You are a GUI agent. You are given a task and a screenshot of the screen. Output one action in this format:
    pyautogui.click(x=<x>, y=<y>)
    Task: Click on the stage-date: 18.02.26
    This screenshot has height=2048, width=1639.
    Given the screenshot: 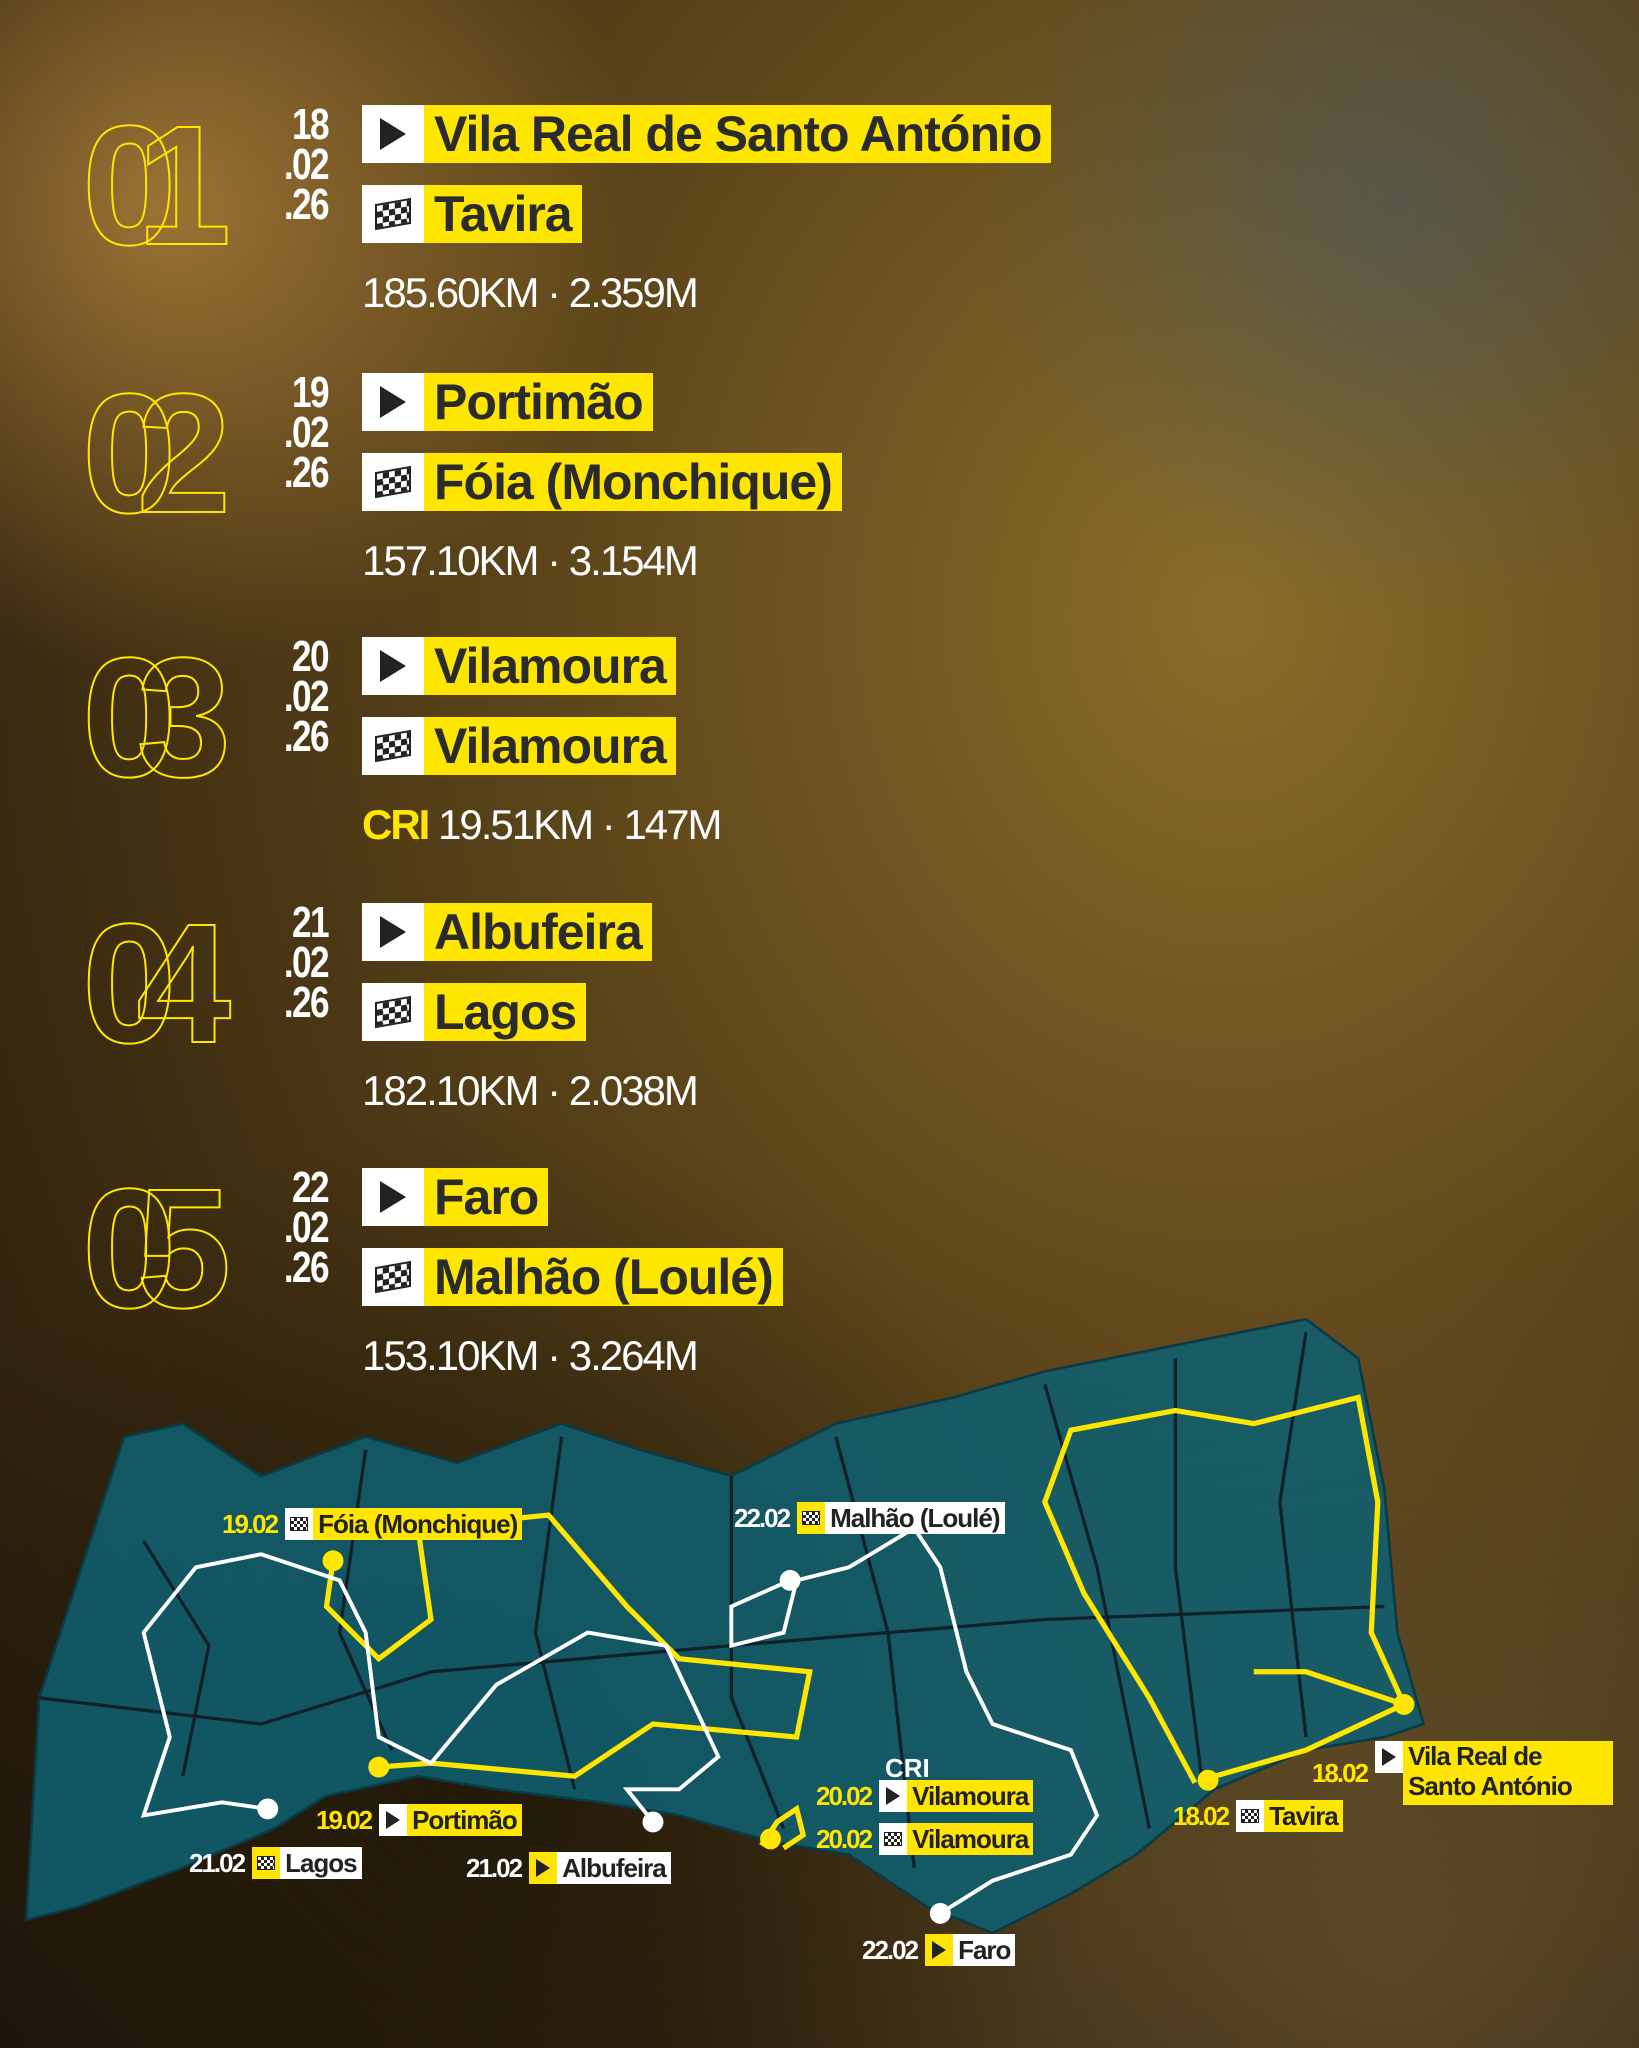 What is the action you would take?
    pyautogui.click(x=306, y=164)
    